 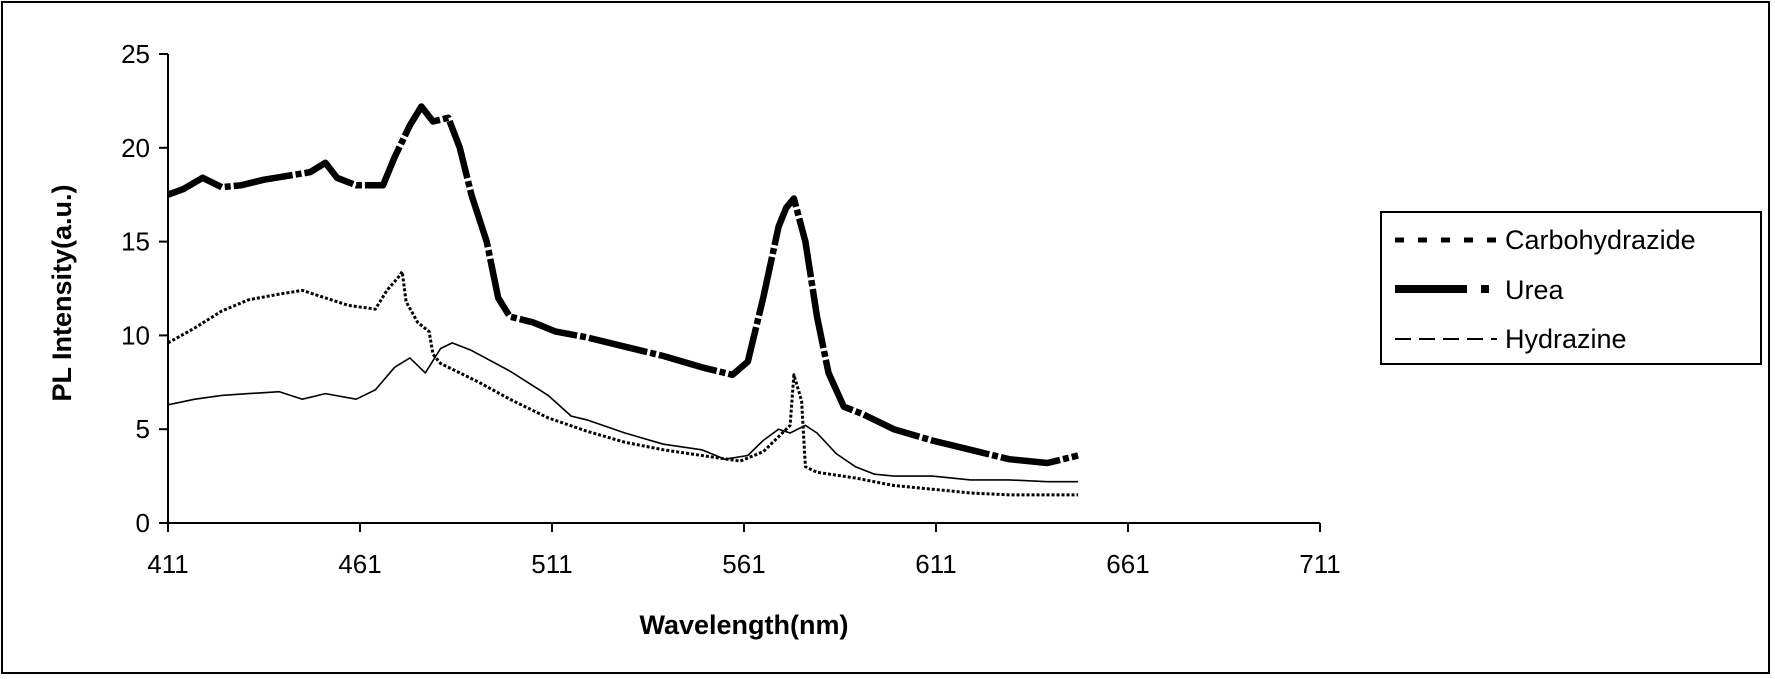 What do you see at coordinates (551, 564) in the screenshot?
I see `x-tick-label: 511` at bounding box center [551, 564].